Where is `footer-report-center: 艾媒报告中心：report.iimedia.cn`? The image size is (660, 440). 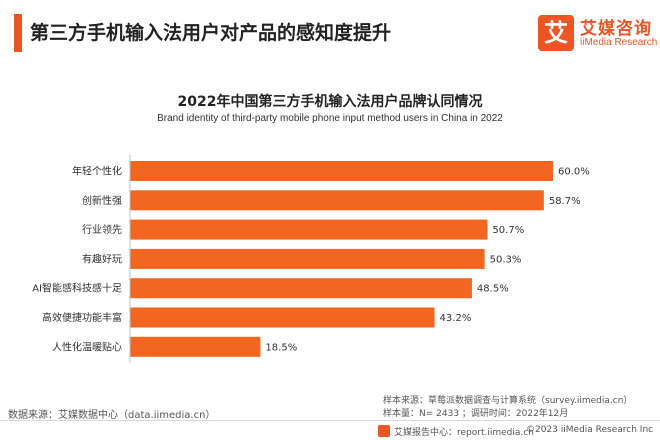
footer-report-center: 艾媒报告中心：report.iimedia.cn is located at coordinates (464, 433).